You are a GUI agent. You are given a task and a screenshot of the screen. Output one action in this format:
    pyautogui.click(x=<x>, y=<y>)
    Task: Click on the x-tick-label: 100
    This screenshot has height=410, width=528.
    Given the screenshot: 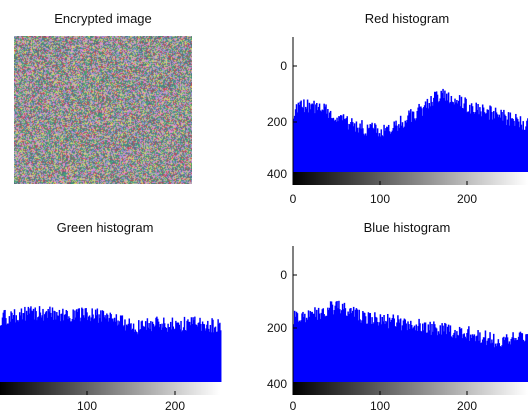 What is the action you would take?
    pyautogui.click(x=87, y=404)
    